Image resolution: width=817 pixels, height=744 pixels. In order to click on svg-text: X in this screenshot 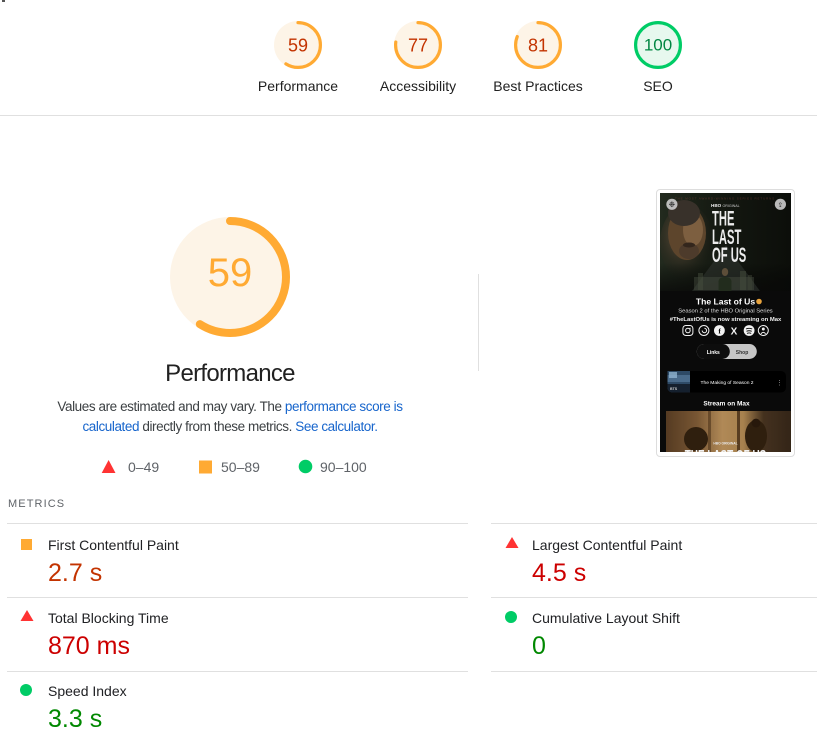, I will do `click(734, 331)`.